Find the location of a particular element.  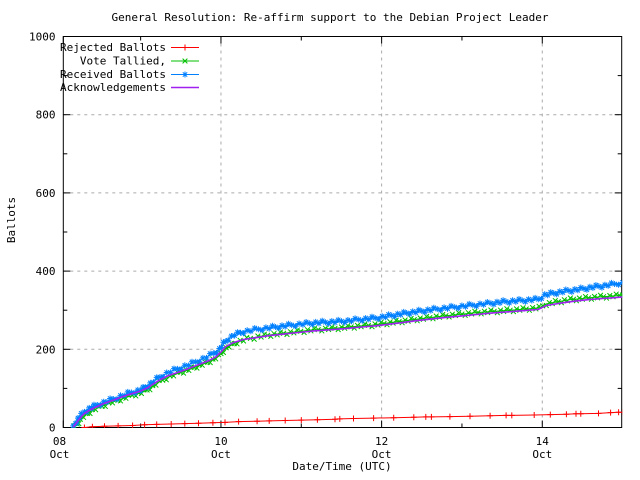

legend-label-acknowledgements: Acknowledgements is located at coordinates (113, 87).